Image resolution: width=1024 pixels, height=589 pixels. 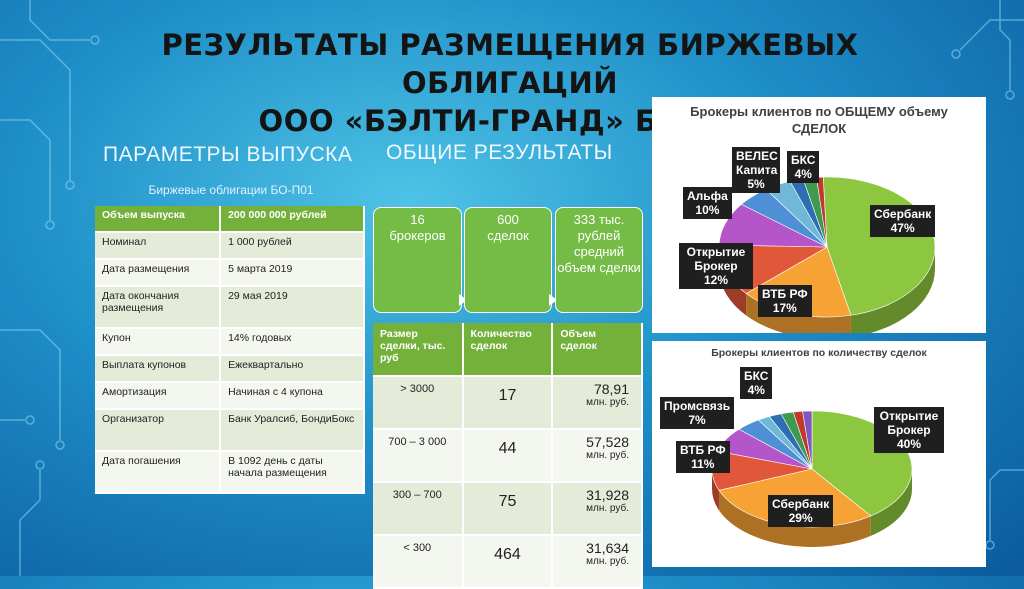 What do you see at coordinates (597, 562) in the screenshot?
I see `deal-volume: 31,634 млн. руб.` at bounding box center [597, 562].